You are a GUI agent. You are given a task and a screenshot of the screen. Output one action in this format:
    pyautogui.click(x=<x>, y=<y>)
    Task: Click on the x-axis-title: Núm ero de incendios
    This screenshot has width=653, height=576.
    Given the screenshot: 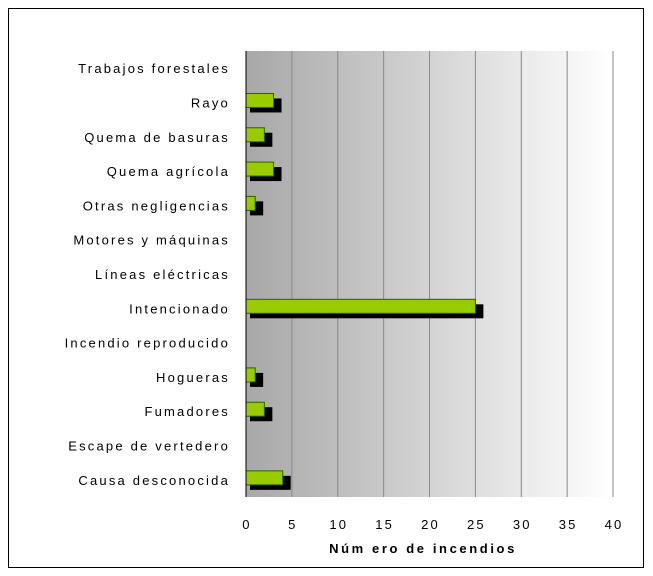 What is the action you would take?
    pyautogui.click(x=423, y=548)
    